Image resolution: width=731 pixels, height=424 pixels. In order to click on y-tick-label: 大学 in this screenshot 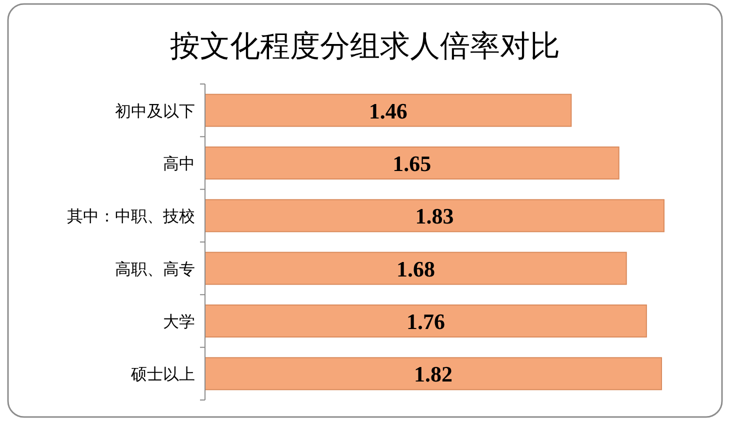, I will do `click(179, 321)`.